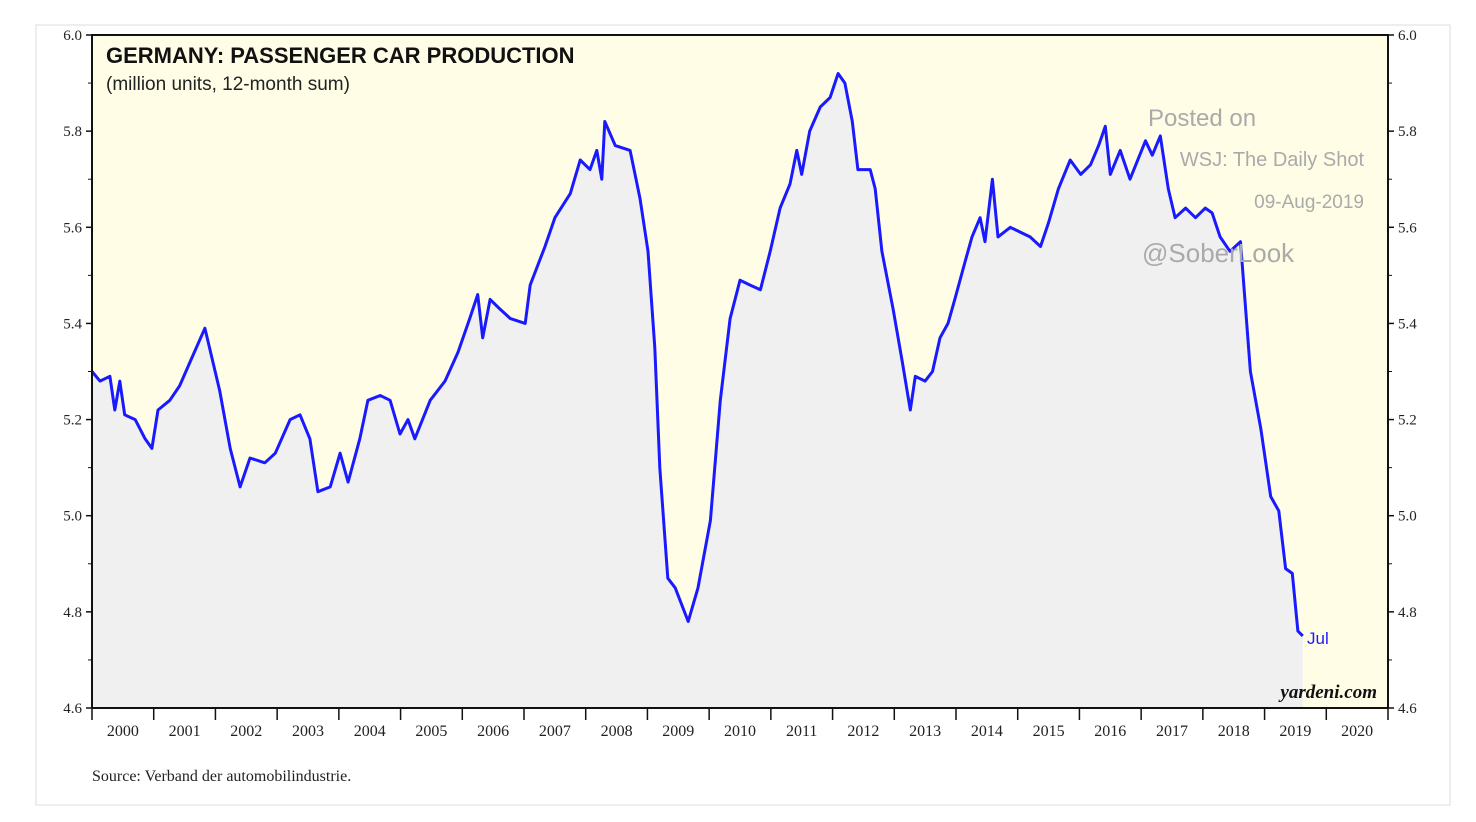 Image resolution: width=1476 pixels, height=822 pixels. What do you see at coordinates (1110, 731) in the screenshot?
I see `x-tick-label: 2016` at bounding box center [1110, 731].